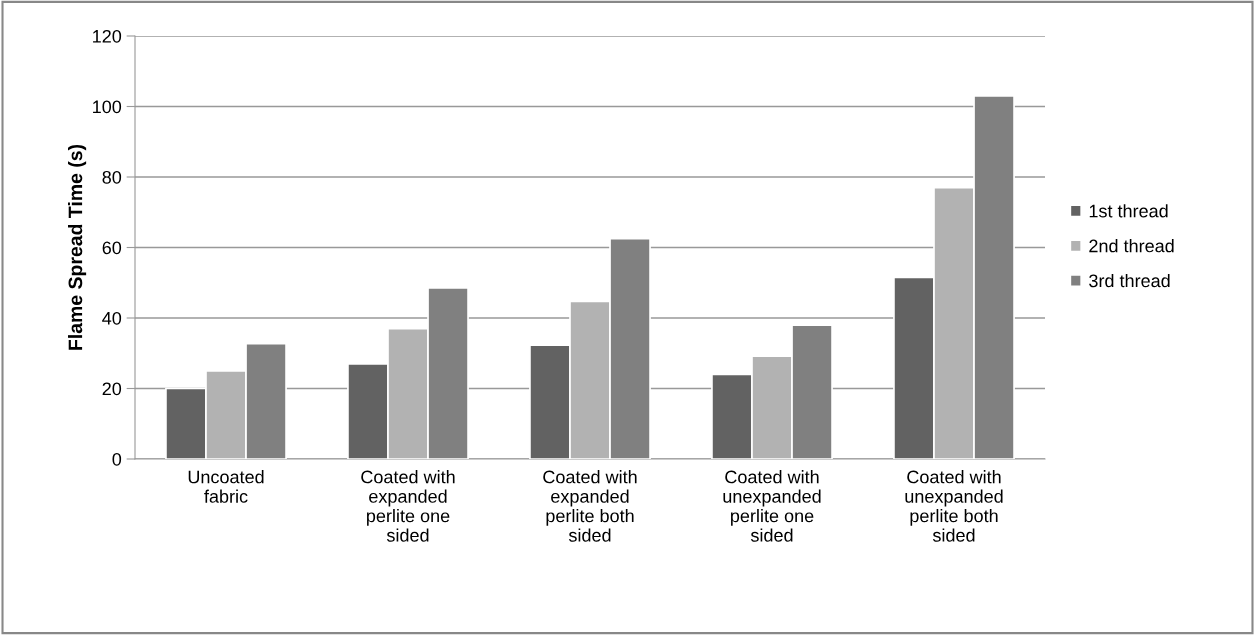  I want to click on y-tick-label: 20, so click(112, 389).